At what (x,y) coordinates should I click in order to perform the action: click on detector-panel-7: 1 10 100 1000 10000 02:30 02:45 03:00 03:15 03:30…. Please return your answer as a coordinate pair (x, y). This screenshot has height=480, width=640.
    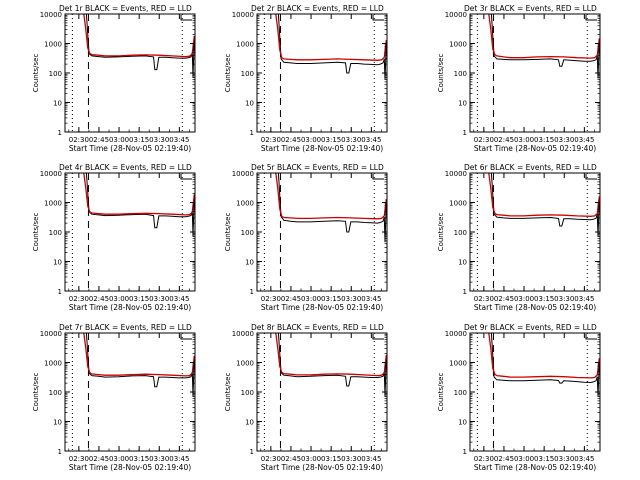
    Looking at the image, I should click on (114, 397).